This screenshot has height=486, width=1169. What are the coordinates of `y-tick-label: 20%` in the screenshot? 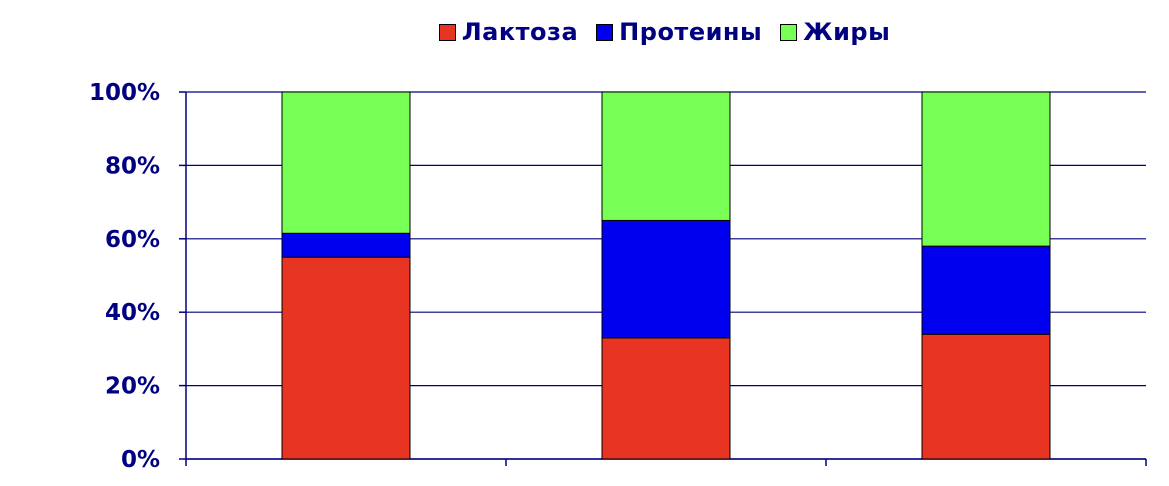 It's located at (132, 387).